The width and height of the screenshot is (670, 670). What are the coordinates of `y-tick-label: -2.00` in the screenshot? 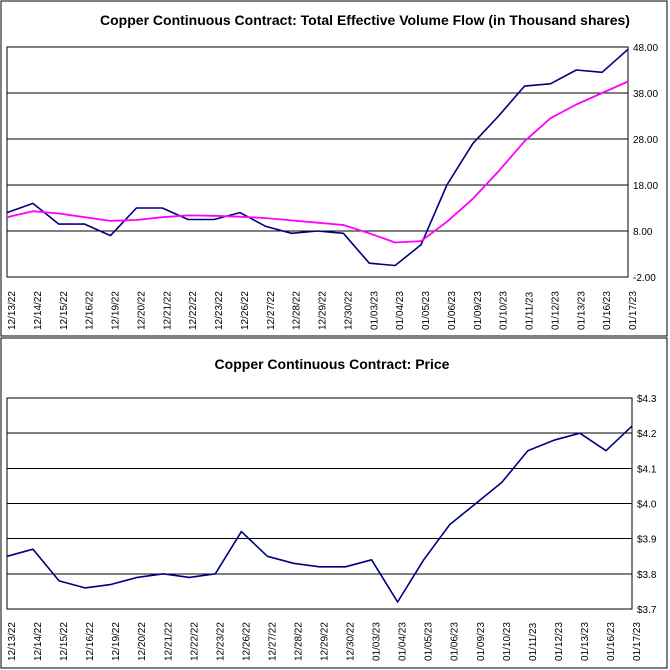 It's located at (644, 278).